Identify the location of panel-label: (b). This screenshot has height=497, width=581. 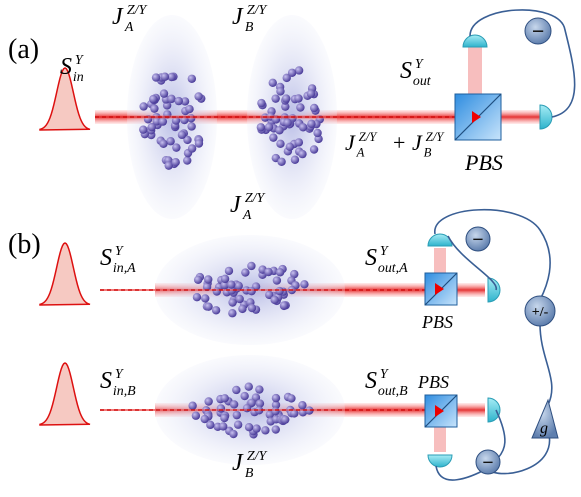
(24, 244).